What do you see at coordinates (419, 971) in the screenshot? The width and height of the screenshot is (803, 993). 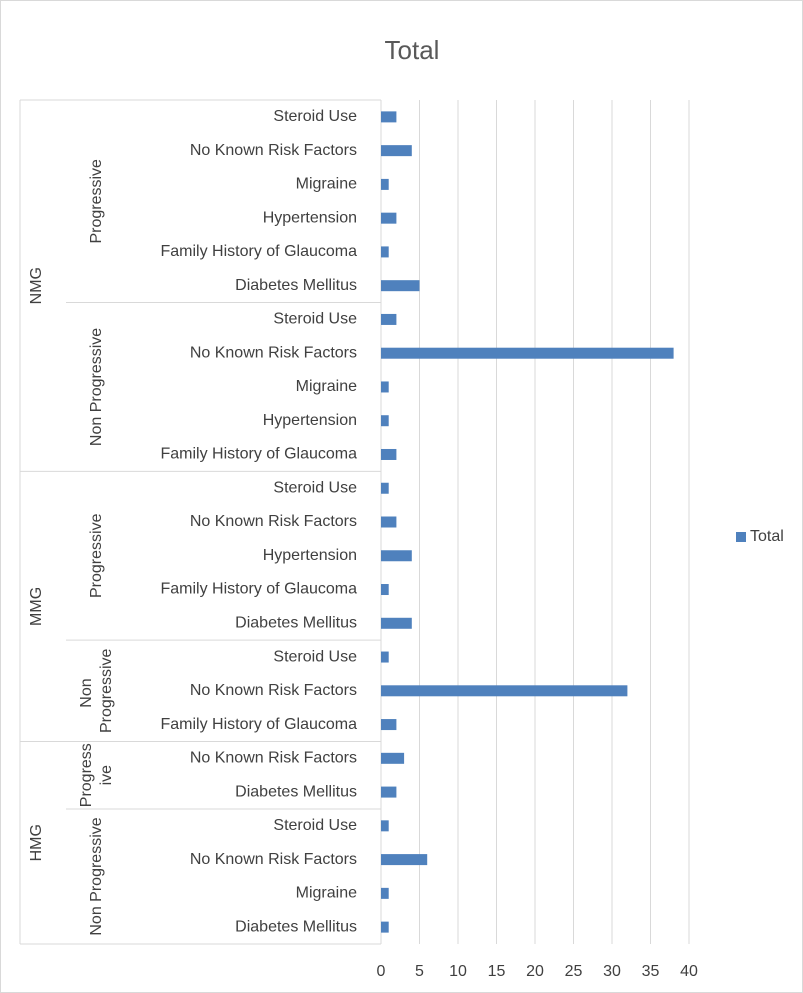 I see `x-tick-label: 5` at bounding box center [419, 971].